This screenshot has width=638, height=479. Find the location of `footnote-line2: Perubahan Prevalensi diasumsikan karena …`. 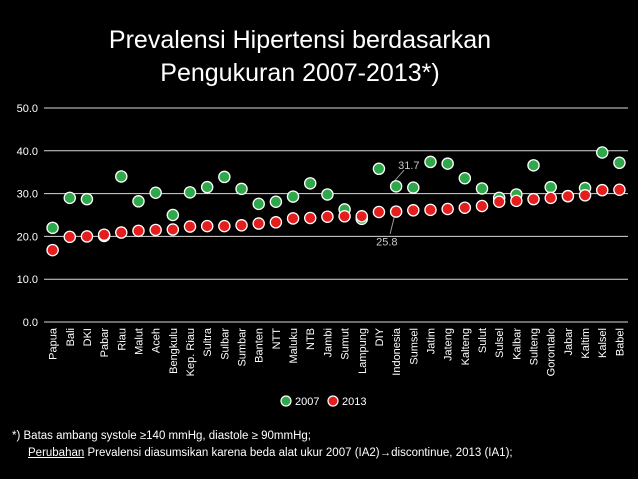

footnote-line2: Perubahan Prevalensi diasumsikan karena … is located at coordinates (262, 453).